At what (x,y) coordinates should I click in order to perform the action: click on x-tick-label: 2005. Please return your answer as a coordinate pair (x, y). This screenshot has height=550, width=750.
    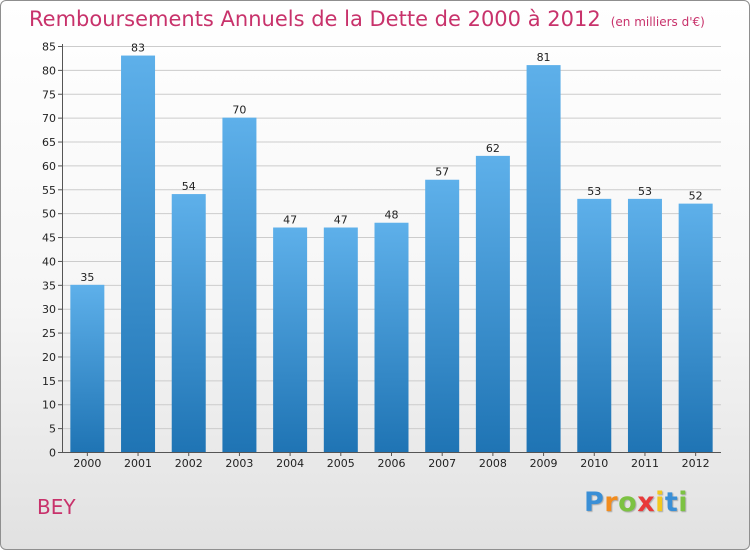
    Looking at the image, I should click on (341, 463).